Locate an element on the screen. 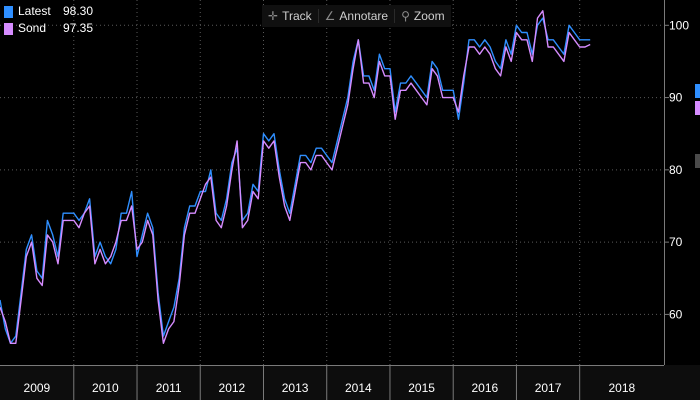  y-axis: 60 70 80 90 100 is located at coordinates (676, 182).